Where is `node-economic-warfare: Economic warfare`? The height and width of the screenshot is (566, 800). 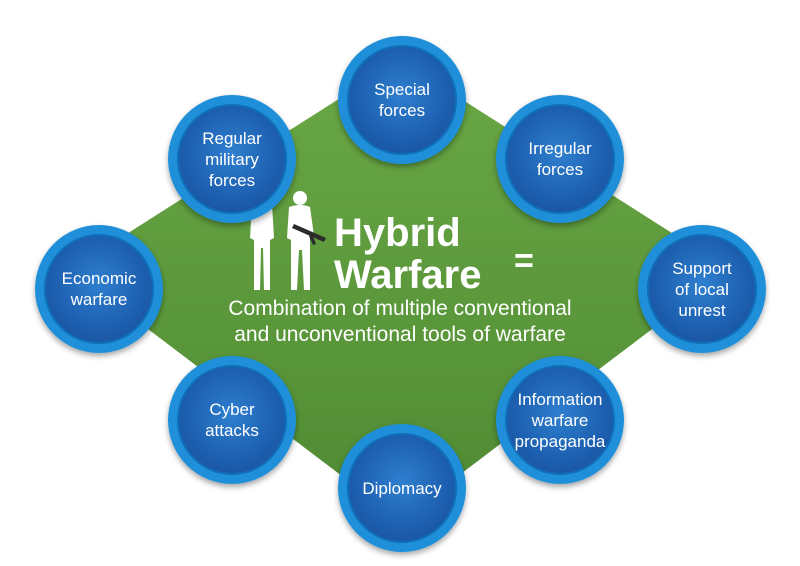
node-economic-warfare: Economic warfare is located at coordinates (99, 289).